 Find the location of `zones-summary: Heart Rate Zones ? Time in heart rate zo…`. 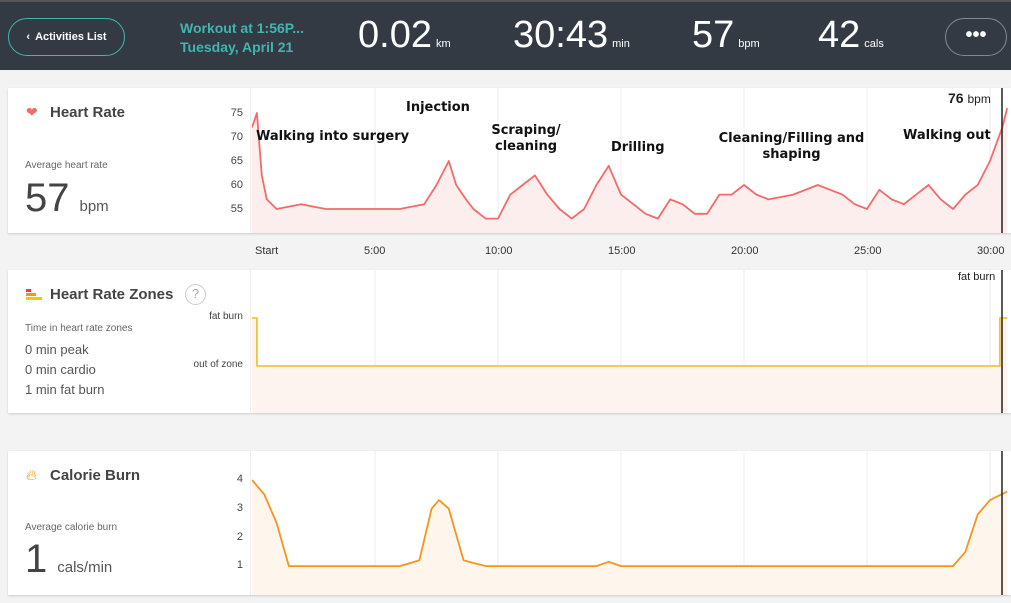

zones-summary: Heart Rate Zones ? Time in heart rate zo… is located at coordinates (129, 341).